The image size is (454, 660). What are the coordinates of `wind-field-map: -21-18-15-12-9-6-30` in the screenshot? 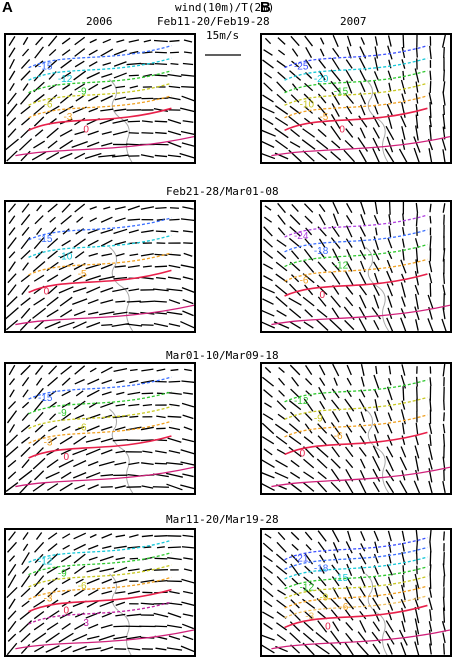 It's located at (356, 592).